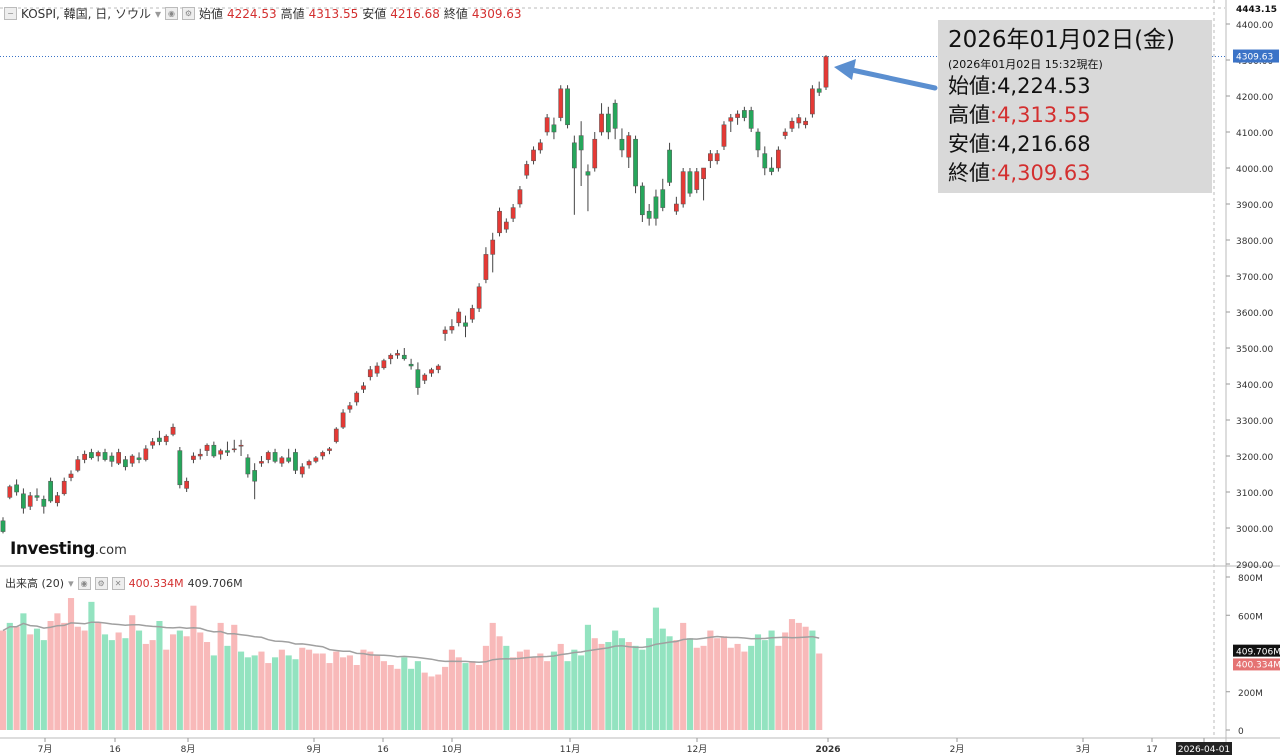 This screenshot has width=1280, height=755. What do you see at coordinates (1083, 749) in the screenshot?
I see `x-tick-label: 3月` at bounding box center [1083, 749].